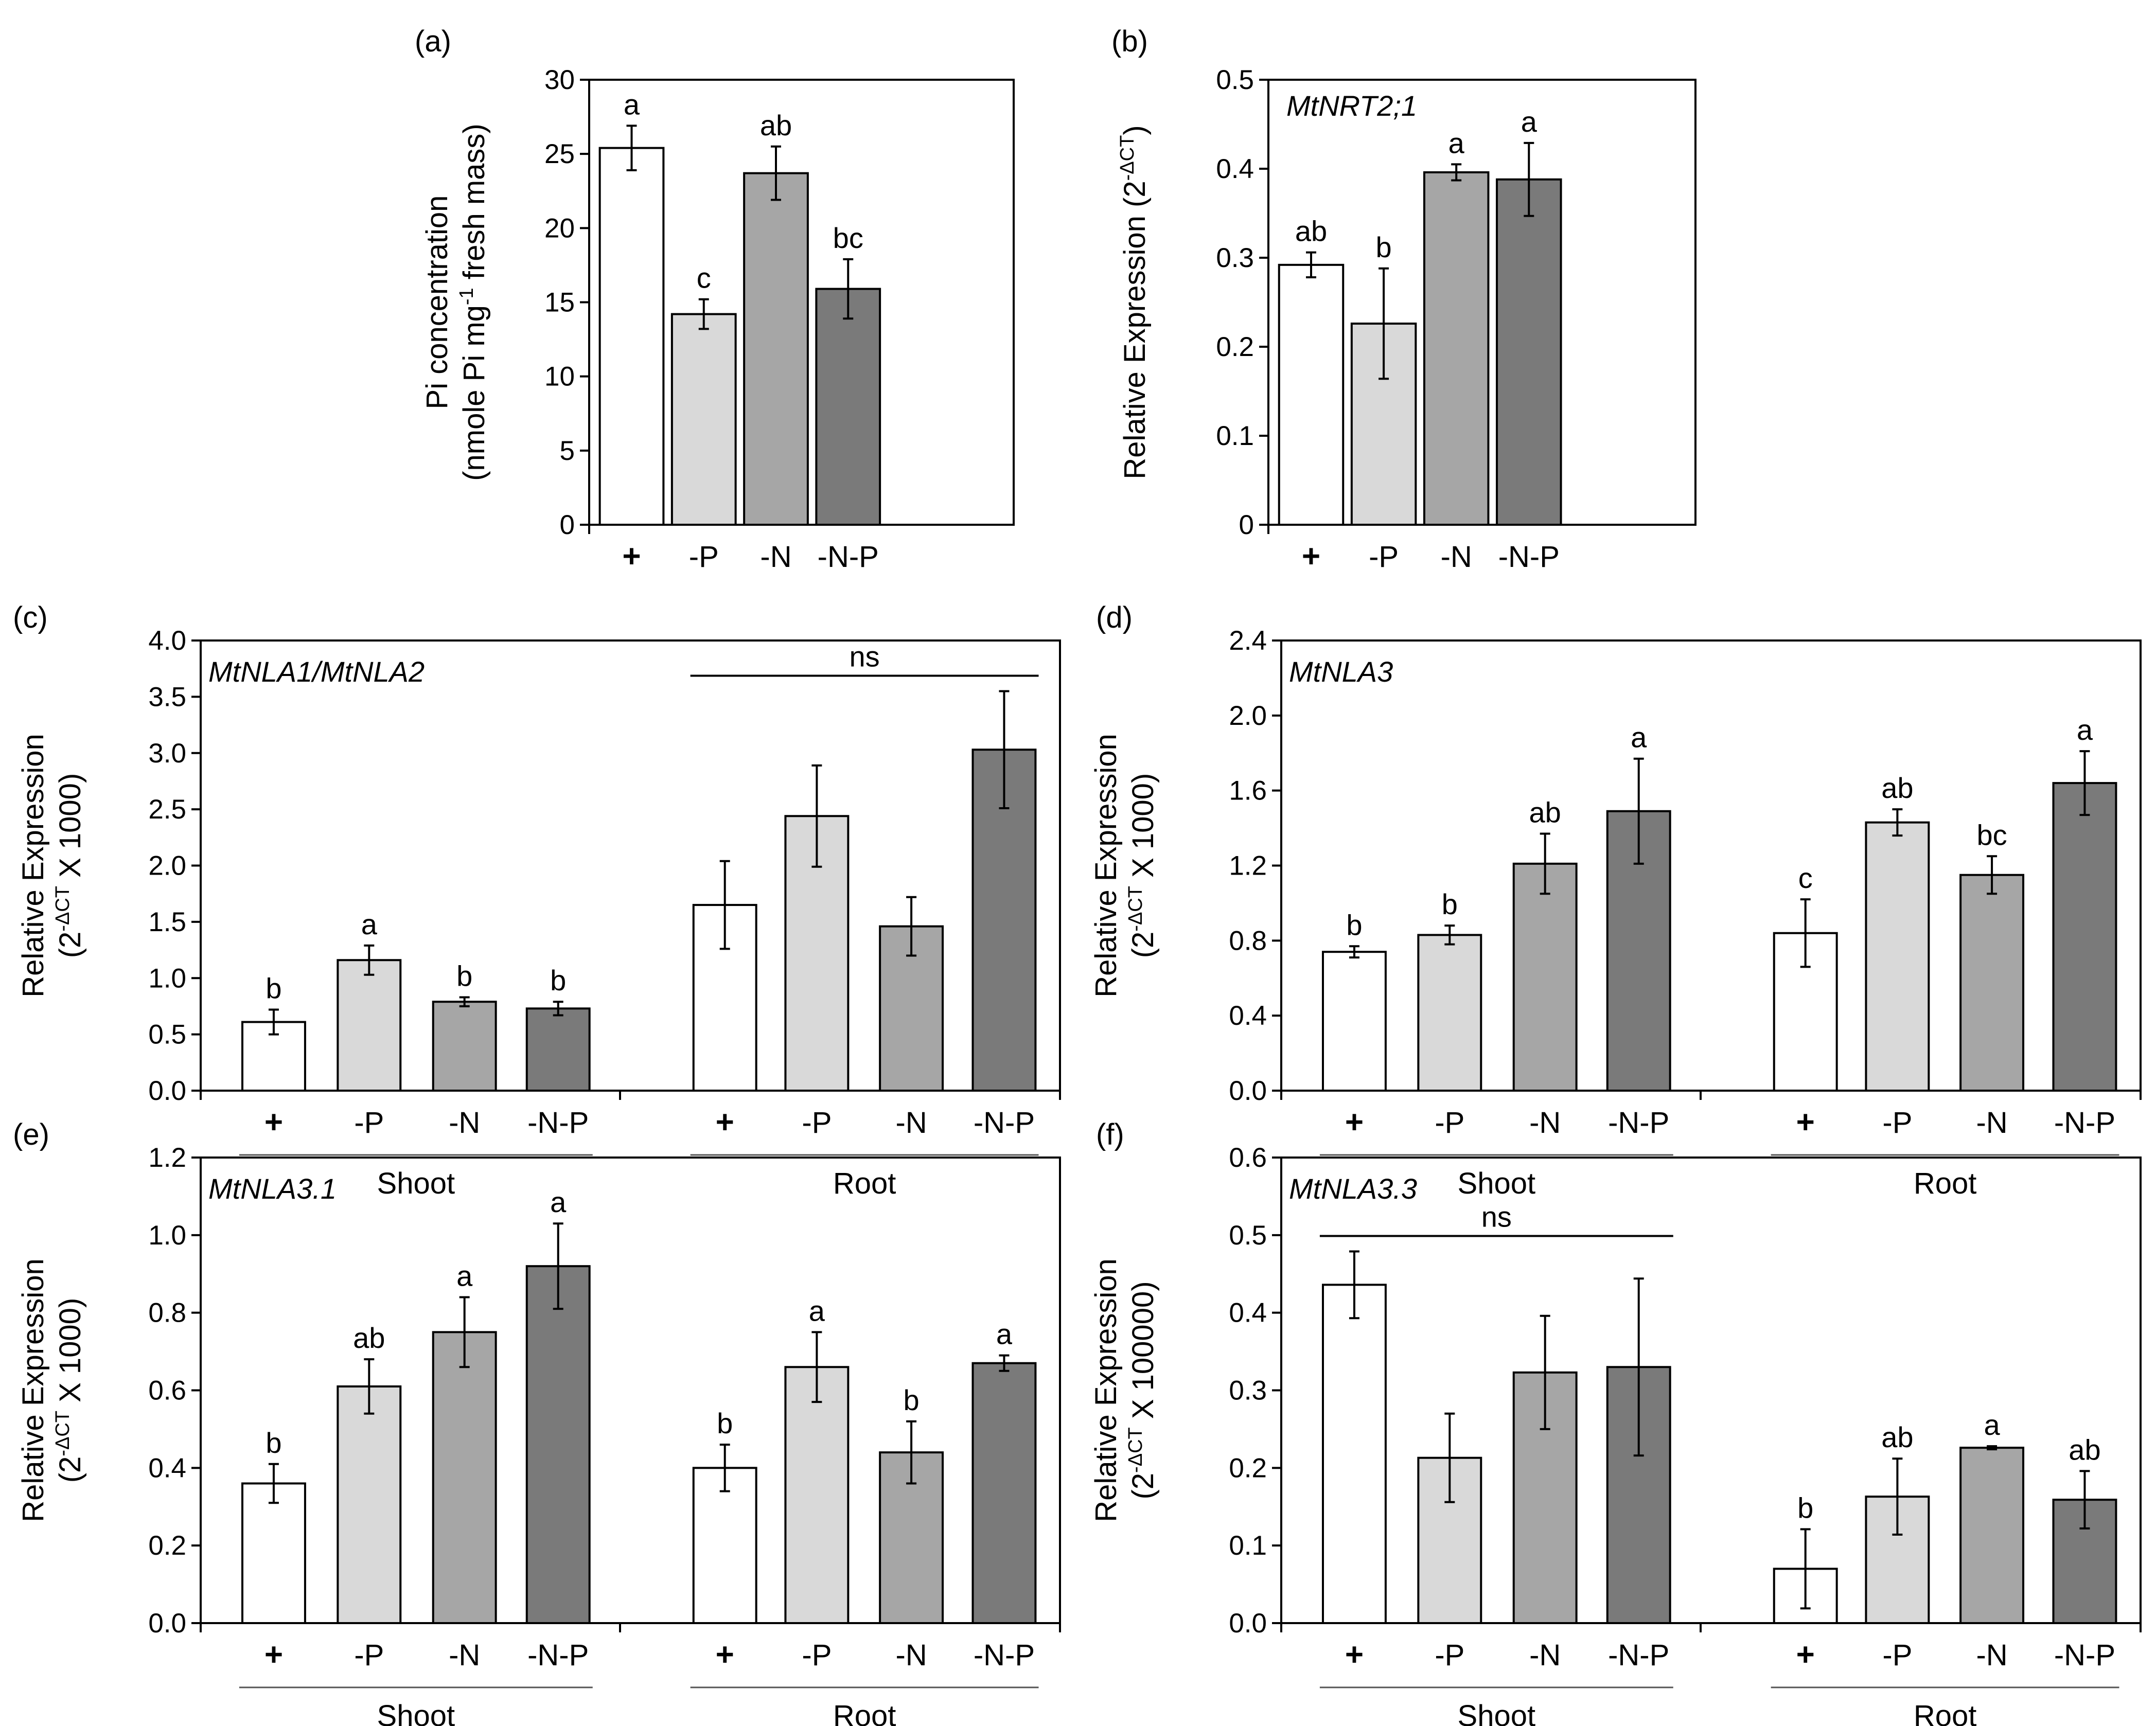  I want to click on panel-label-f: (f), so click(1110, 1134).